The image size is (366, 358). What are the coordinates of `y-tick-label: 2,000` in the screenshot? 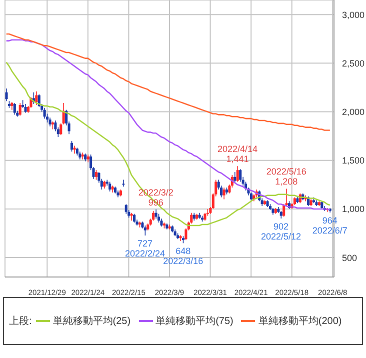 It's located at (353, 111).